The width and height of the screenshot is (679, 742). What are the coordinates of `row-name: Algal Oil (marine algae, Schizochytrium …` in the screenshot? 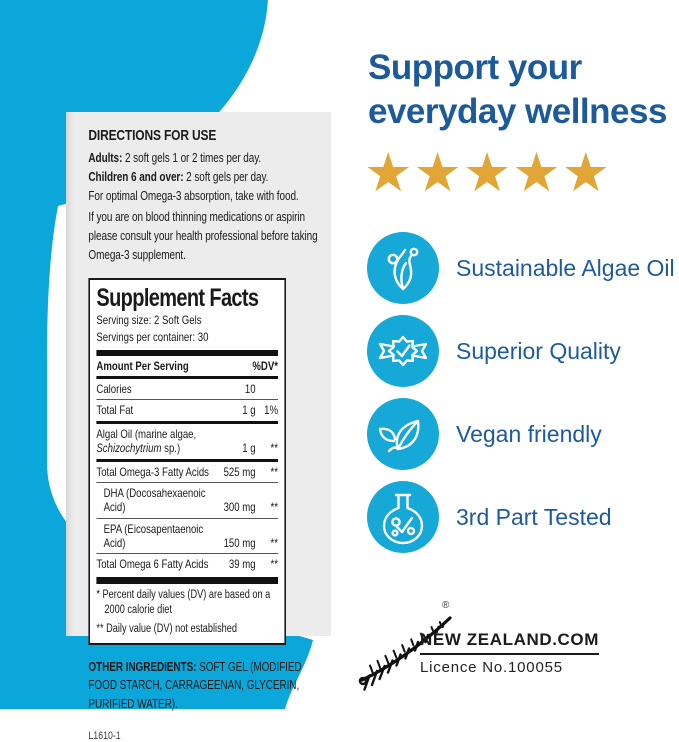 It's located at (155, 441).